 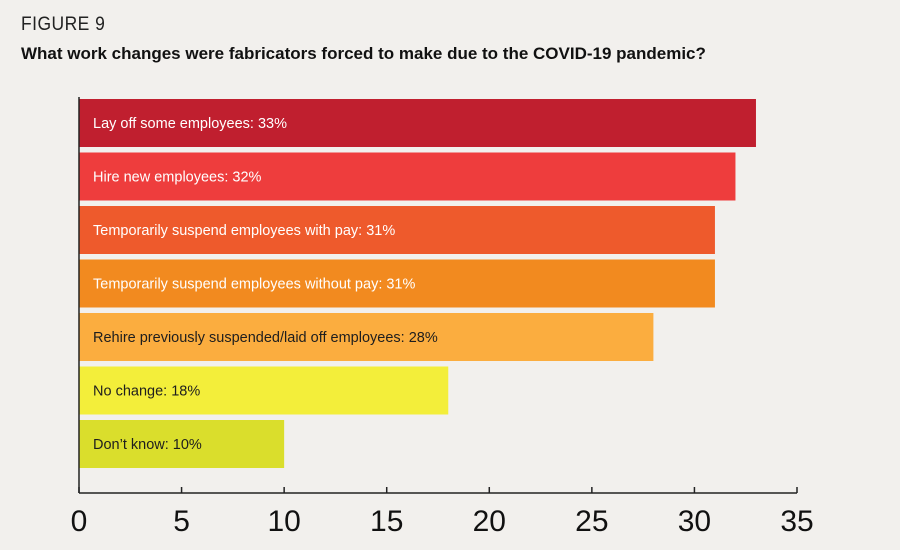 What do you see at coordinates (796, 521) in the screenshot?
I see `x-tick-label: 35` at bounding box center [796, 521].